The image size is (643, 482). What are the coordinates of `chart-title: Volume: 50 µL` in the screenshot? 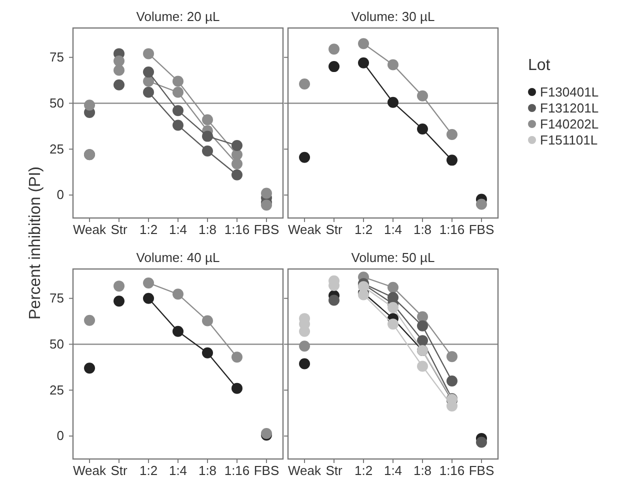 It's located at (393, 257).